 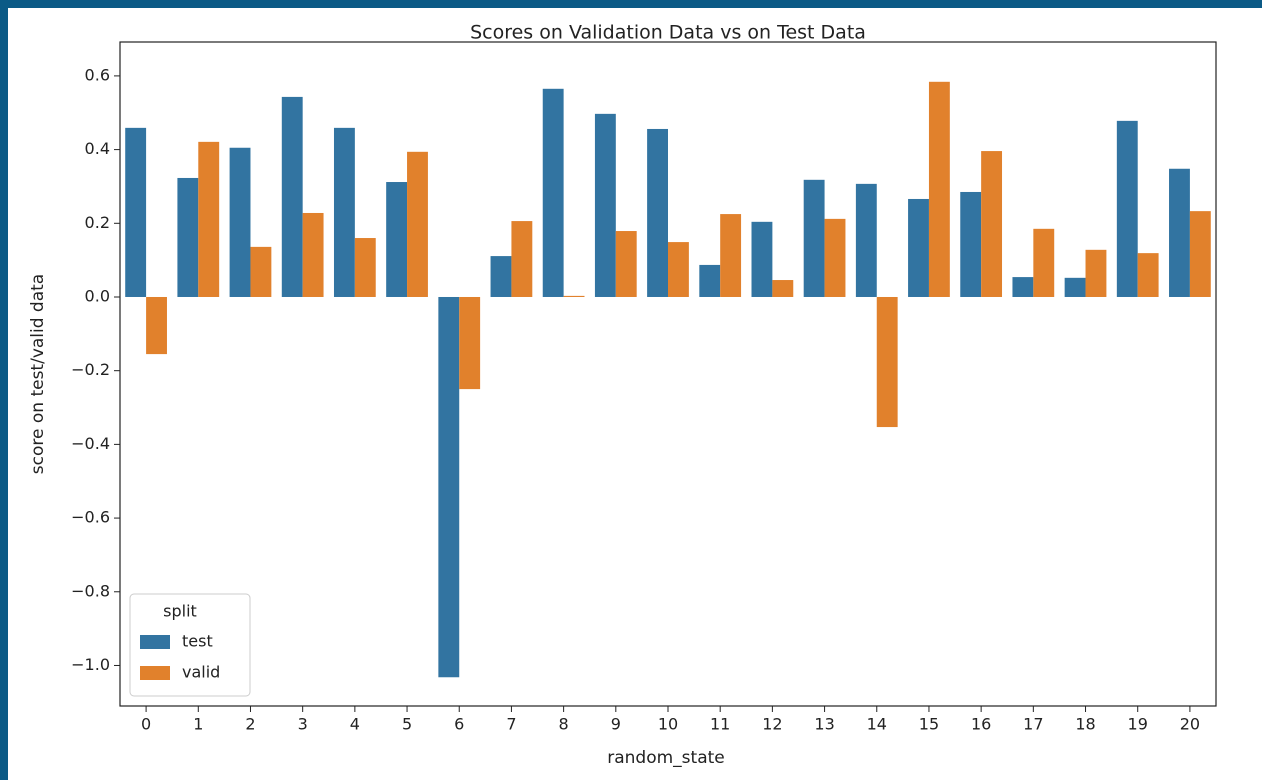 I want to click on y-tick-label: 0.4, so click(x=97, y=148).